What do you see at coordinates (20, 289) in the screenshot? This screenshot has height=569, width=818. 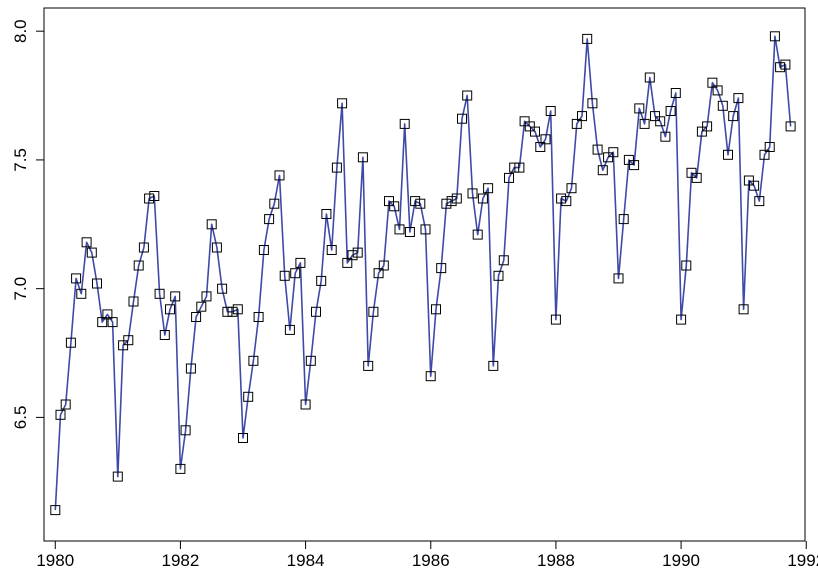 I see `y-tick-label: 7.0` at bounding box center [20, 289].